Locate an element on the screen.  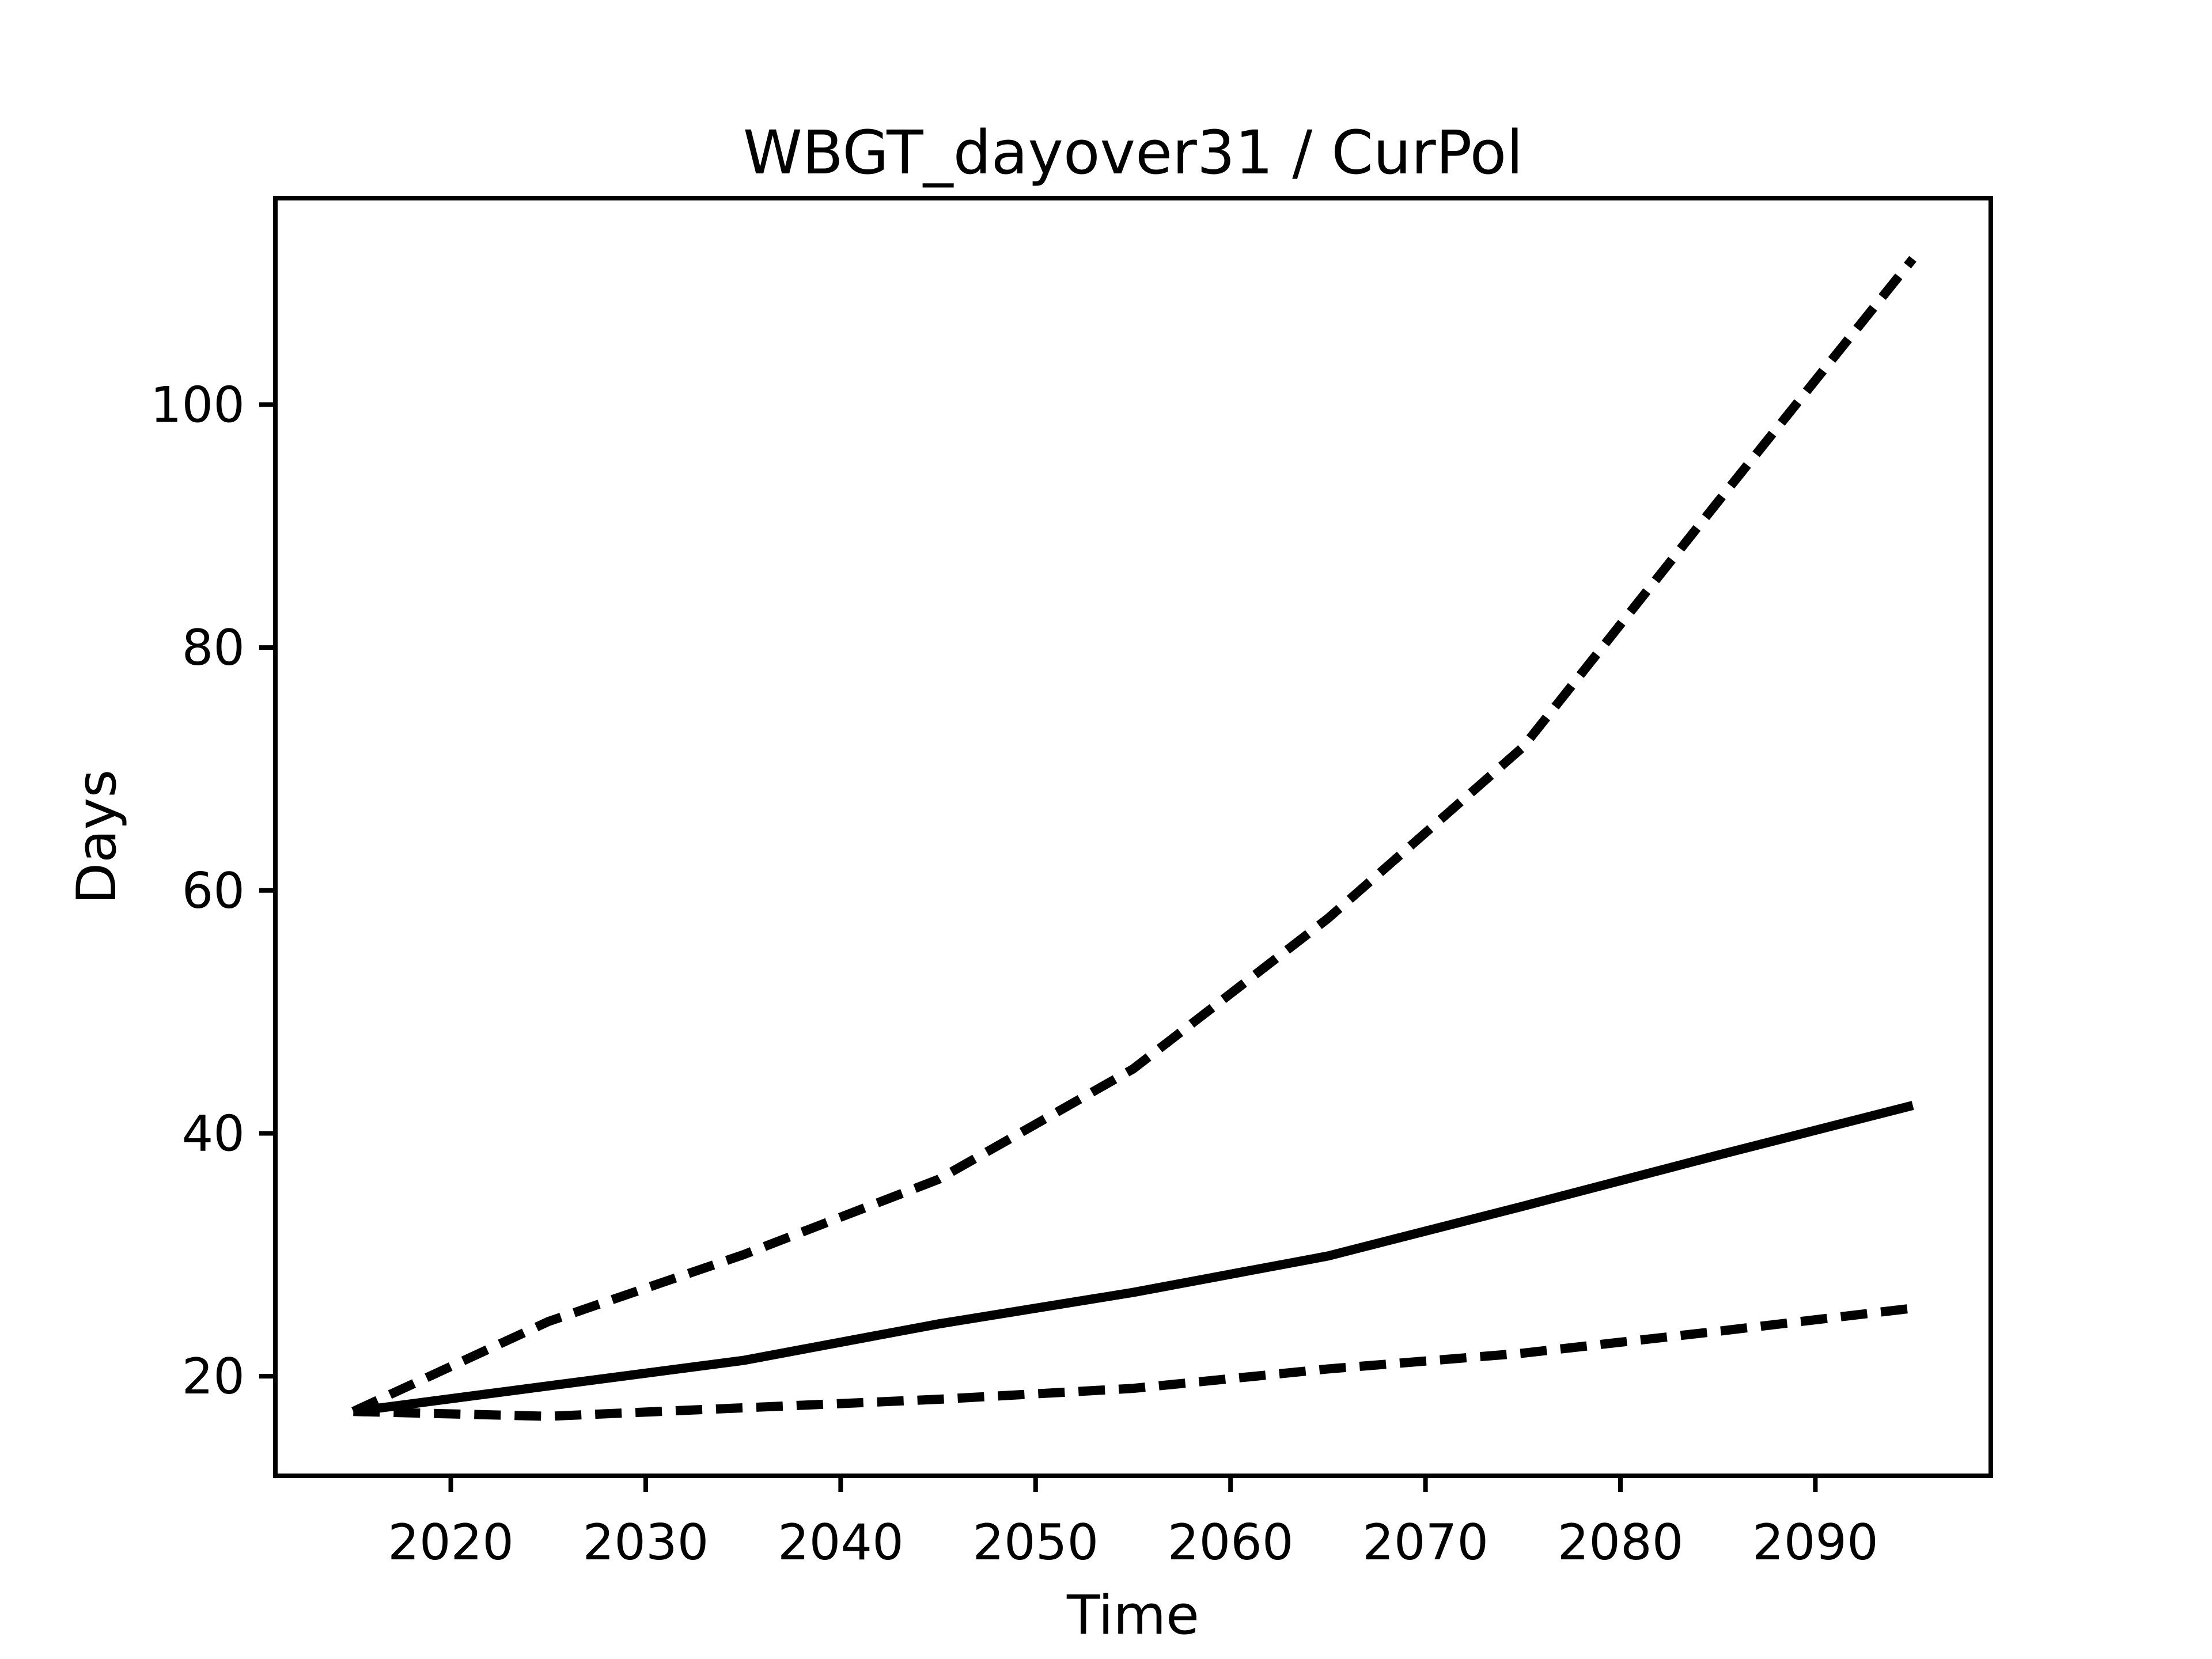
x-tick-label: 2030 is located at coordinates (646, 1542).